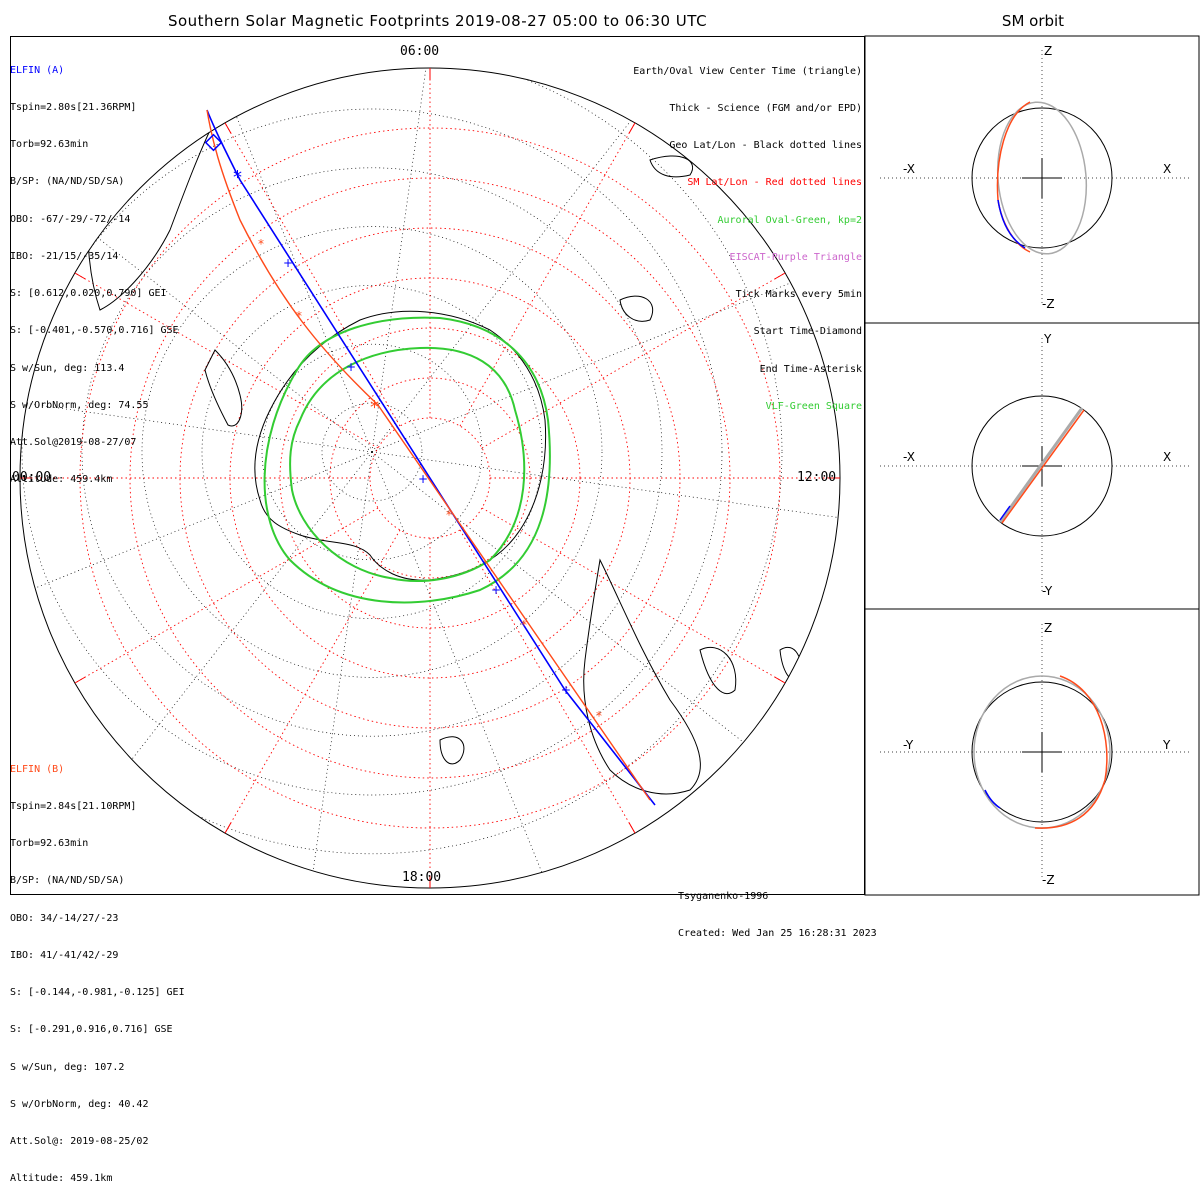 The width and height of the screenshot is (1200, 1198). Describe the element at coordinates (64, 918) in the screenshot. I see `elfin-b-line: OBO: 34/-14/27/-23` at that location.